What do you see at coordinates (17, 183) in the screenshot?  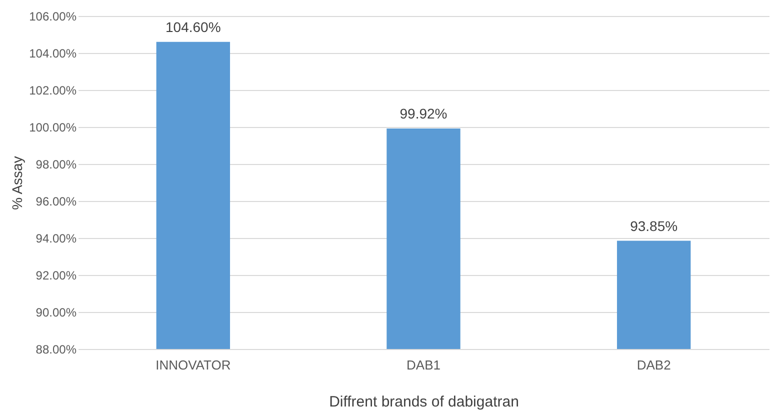 I see `y-axis-title: % Assay` at bounding box center [17, 183].